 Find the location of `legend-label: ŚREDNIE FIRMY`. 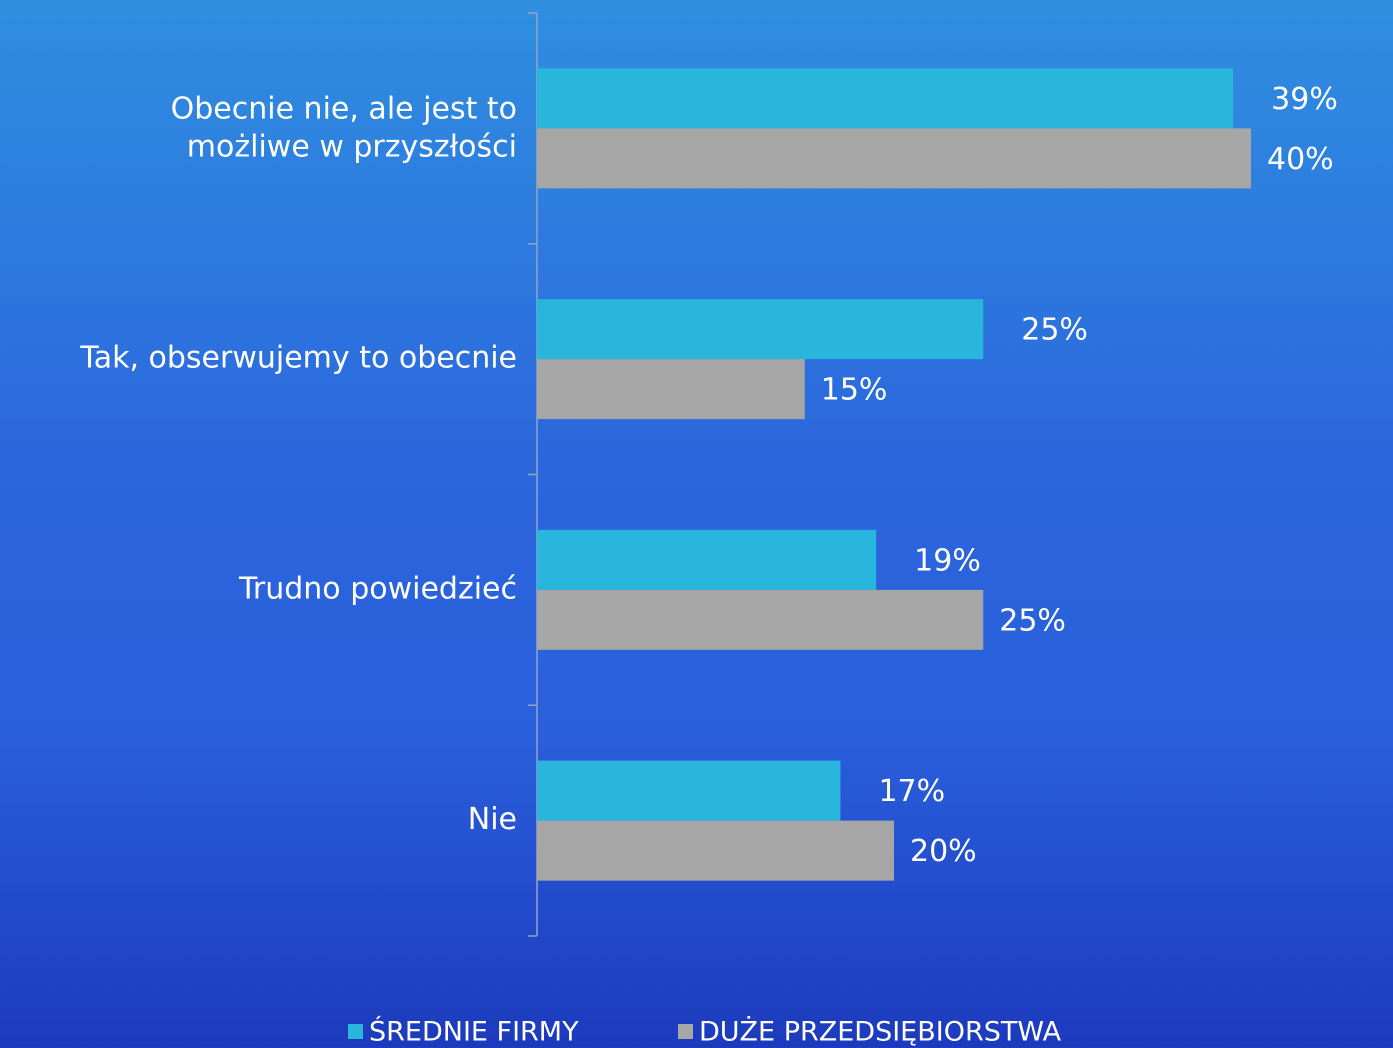

legend-label: ŚREDNIE FIRMY is located at coordinates (474, 1032).